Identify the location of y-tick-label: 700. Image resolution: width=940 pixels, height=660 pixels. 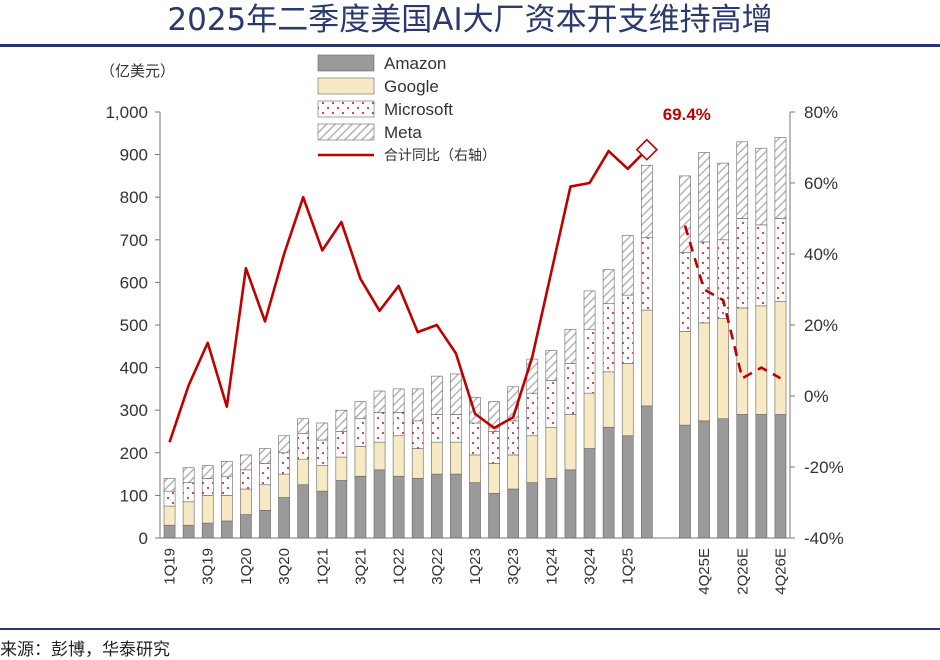
(134, 240).